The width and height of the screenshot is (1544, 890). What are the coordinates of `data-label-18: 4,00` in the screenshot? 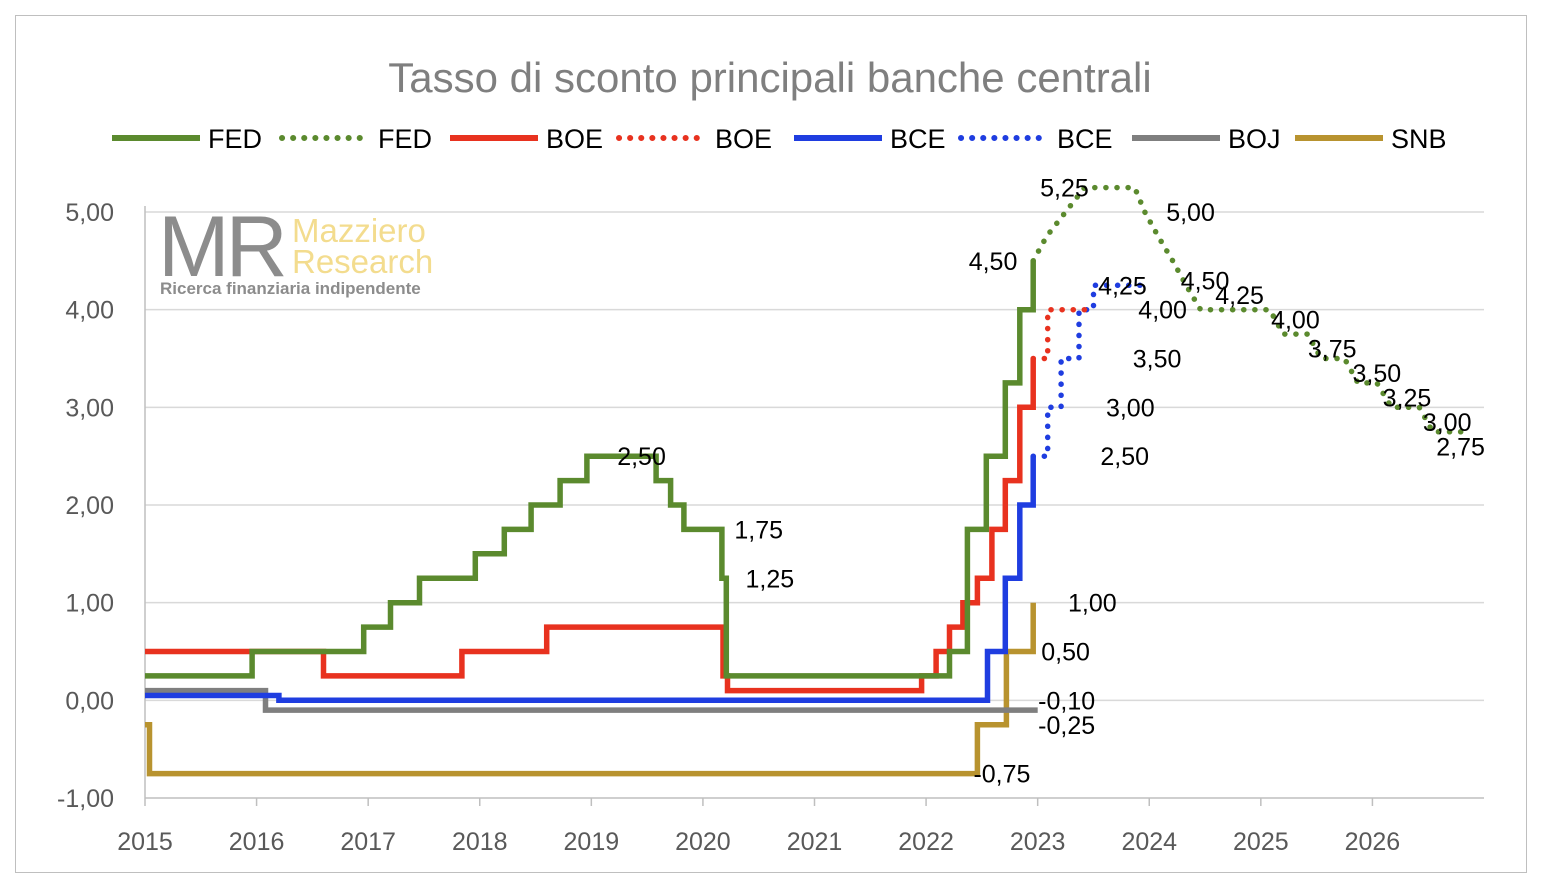 It's located at (1295, 320).